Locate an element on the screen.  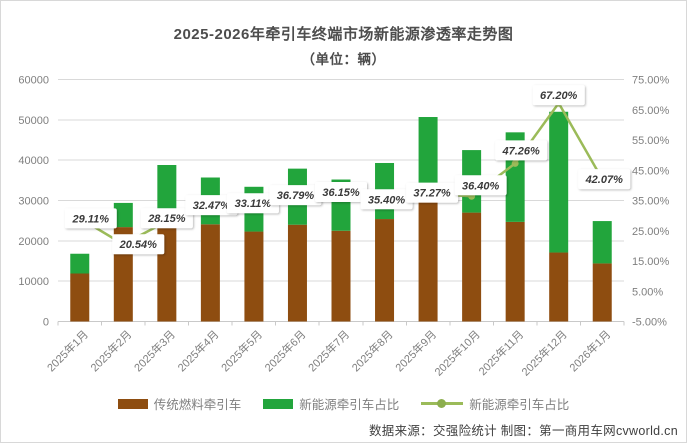
data-label: 29.11% is located at coordinates (91, 219).